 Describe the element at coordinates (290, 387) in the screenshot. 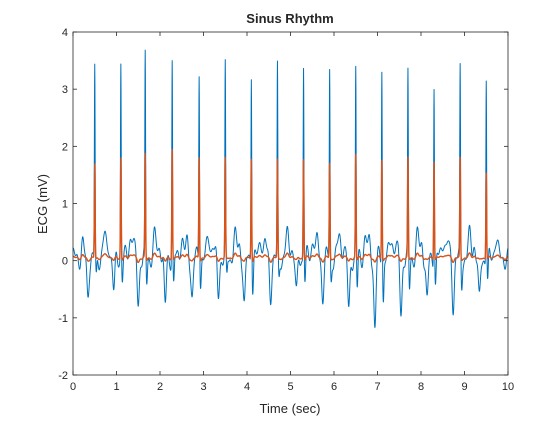

I see `x-tick-label: 5` at that location.